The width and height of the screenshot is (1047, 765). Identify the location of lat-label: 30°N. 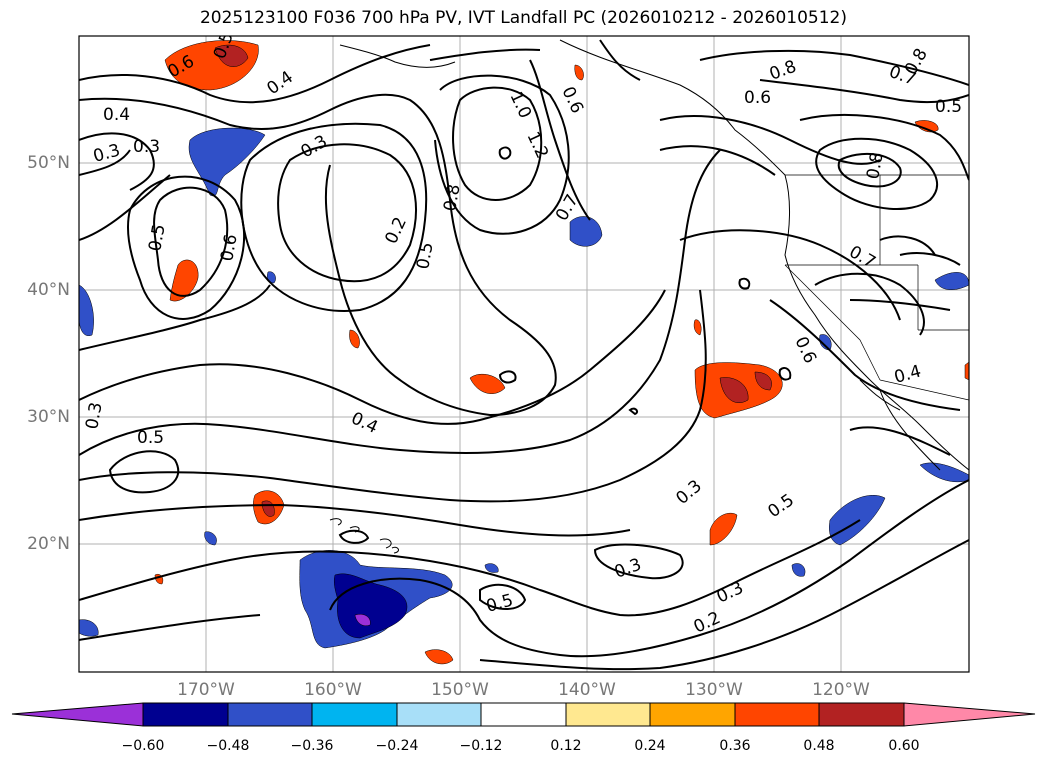
(48, 417).